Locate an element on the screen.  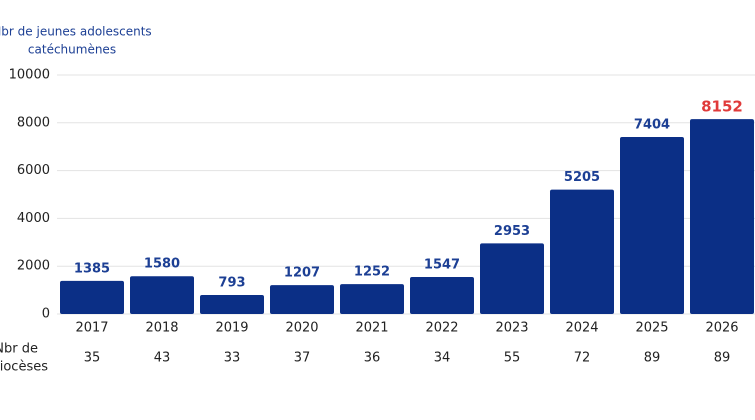
diocese-count: 55 is located at coordinates (512, 358).